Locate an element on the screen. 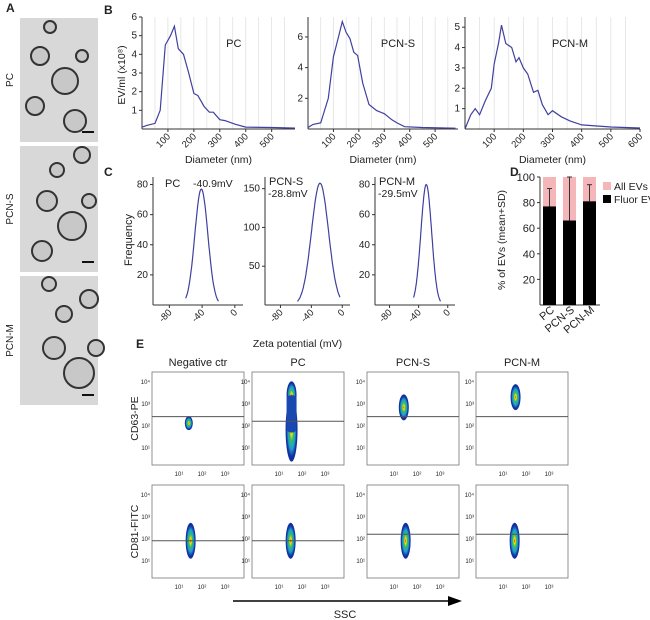 This screenshot has height=620, width=650. micrograph-PCN-S is located at coordinates (59, 209).